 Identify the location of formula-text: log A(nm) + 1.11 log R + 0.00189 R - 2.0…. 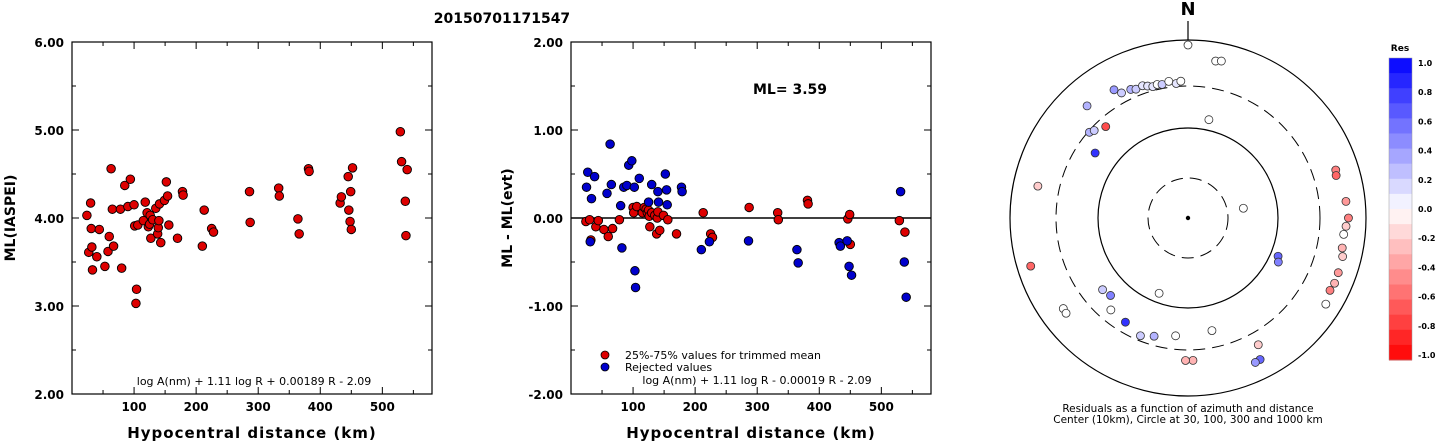
(254, 381).